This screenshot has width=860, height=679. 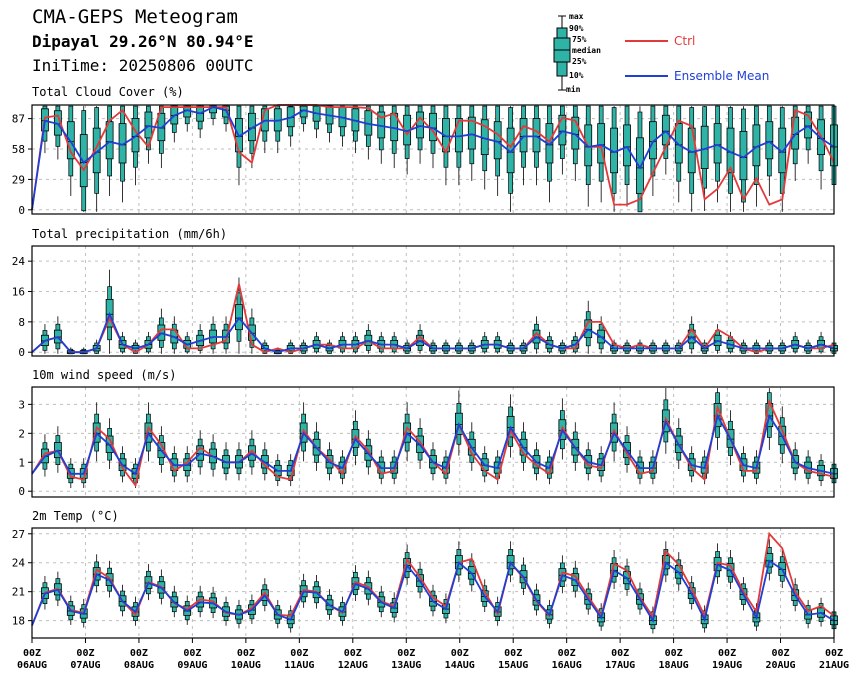 I want to click on chart-title: CMA-GEPS Meteogram, so click(x=135, y=17).